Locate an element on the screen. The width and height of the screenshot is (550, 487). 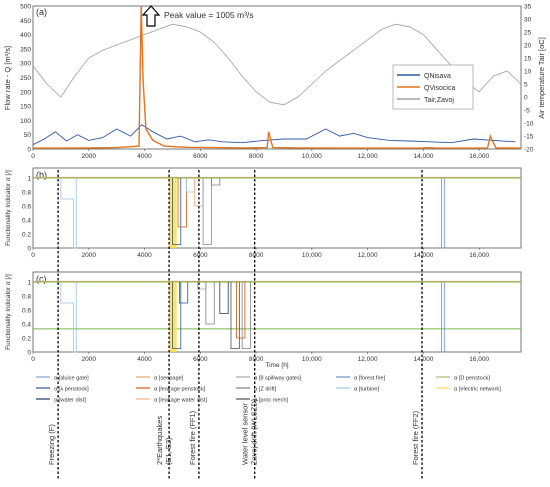
panel-a-y2-ticks: -20 -15 -10 -5 0 5 10 15 20 25 30 35 is located at coordinates (529, 79).